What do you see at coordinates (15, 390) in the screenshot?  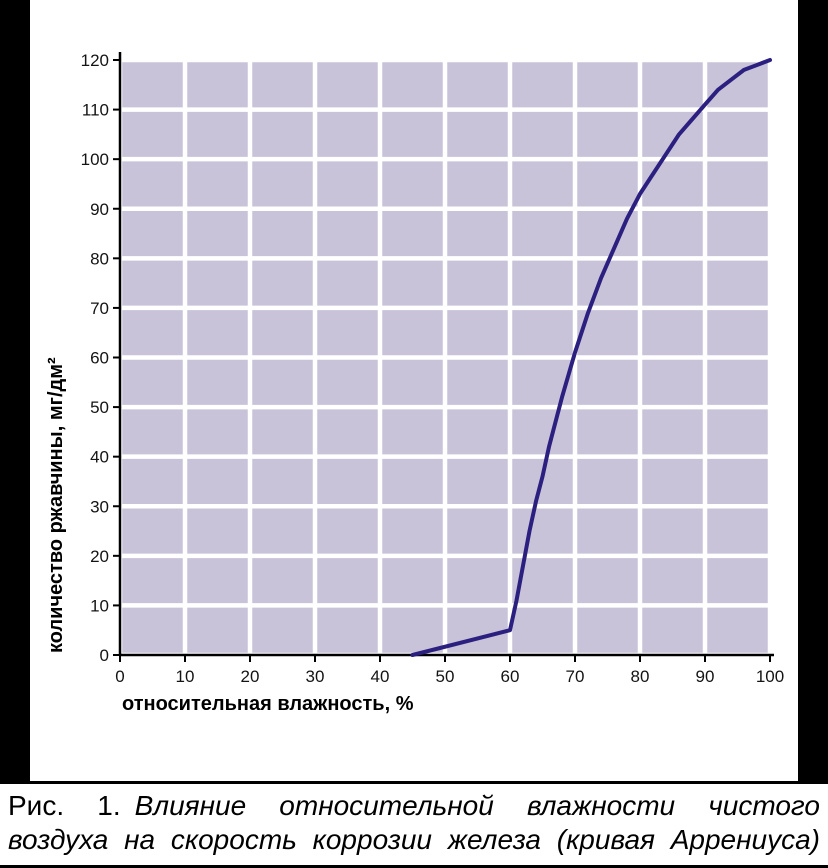 I see `left-letterbox-bar` at bounding box center [15, 390].